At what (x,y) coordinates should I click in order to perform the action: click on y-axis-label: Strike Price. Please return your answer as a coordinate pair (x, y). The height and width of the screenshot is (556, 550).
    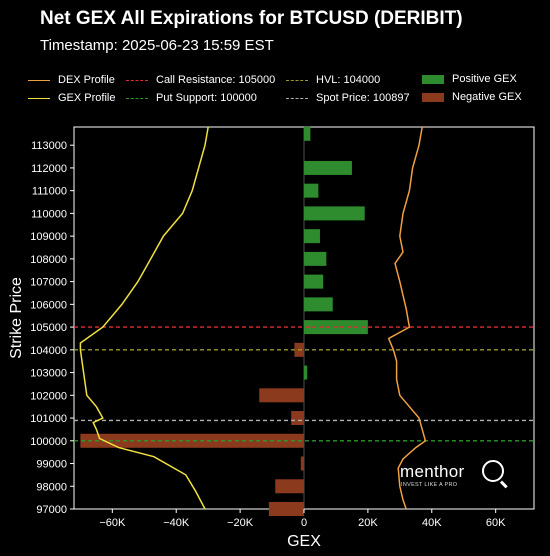
    Looking at the image, I should click on (16, 318).